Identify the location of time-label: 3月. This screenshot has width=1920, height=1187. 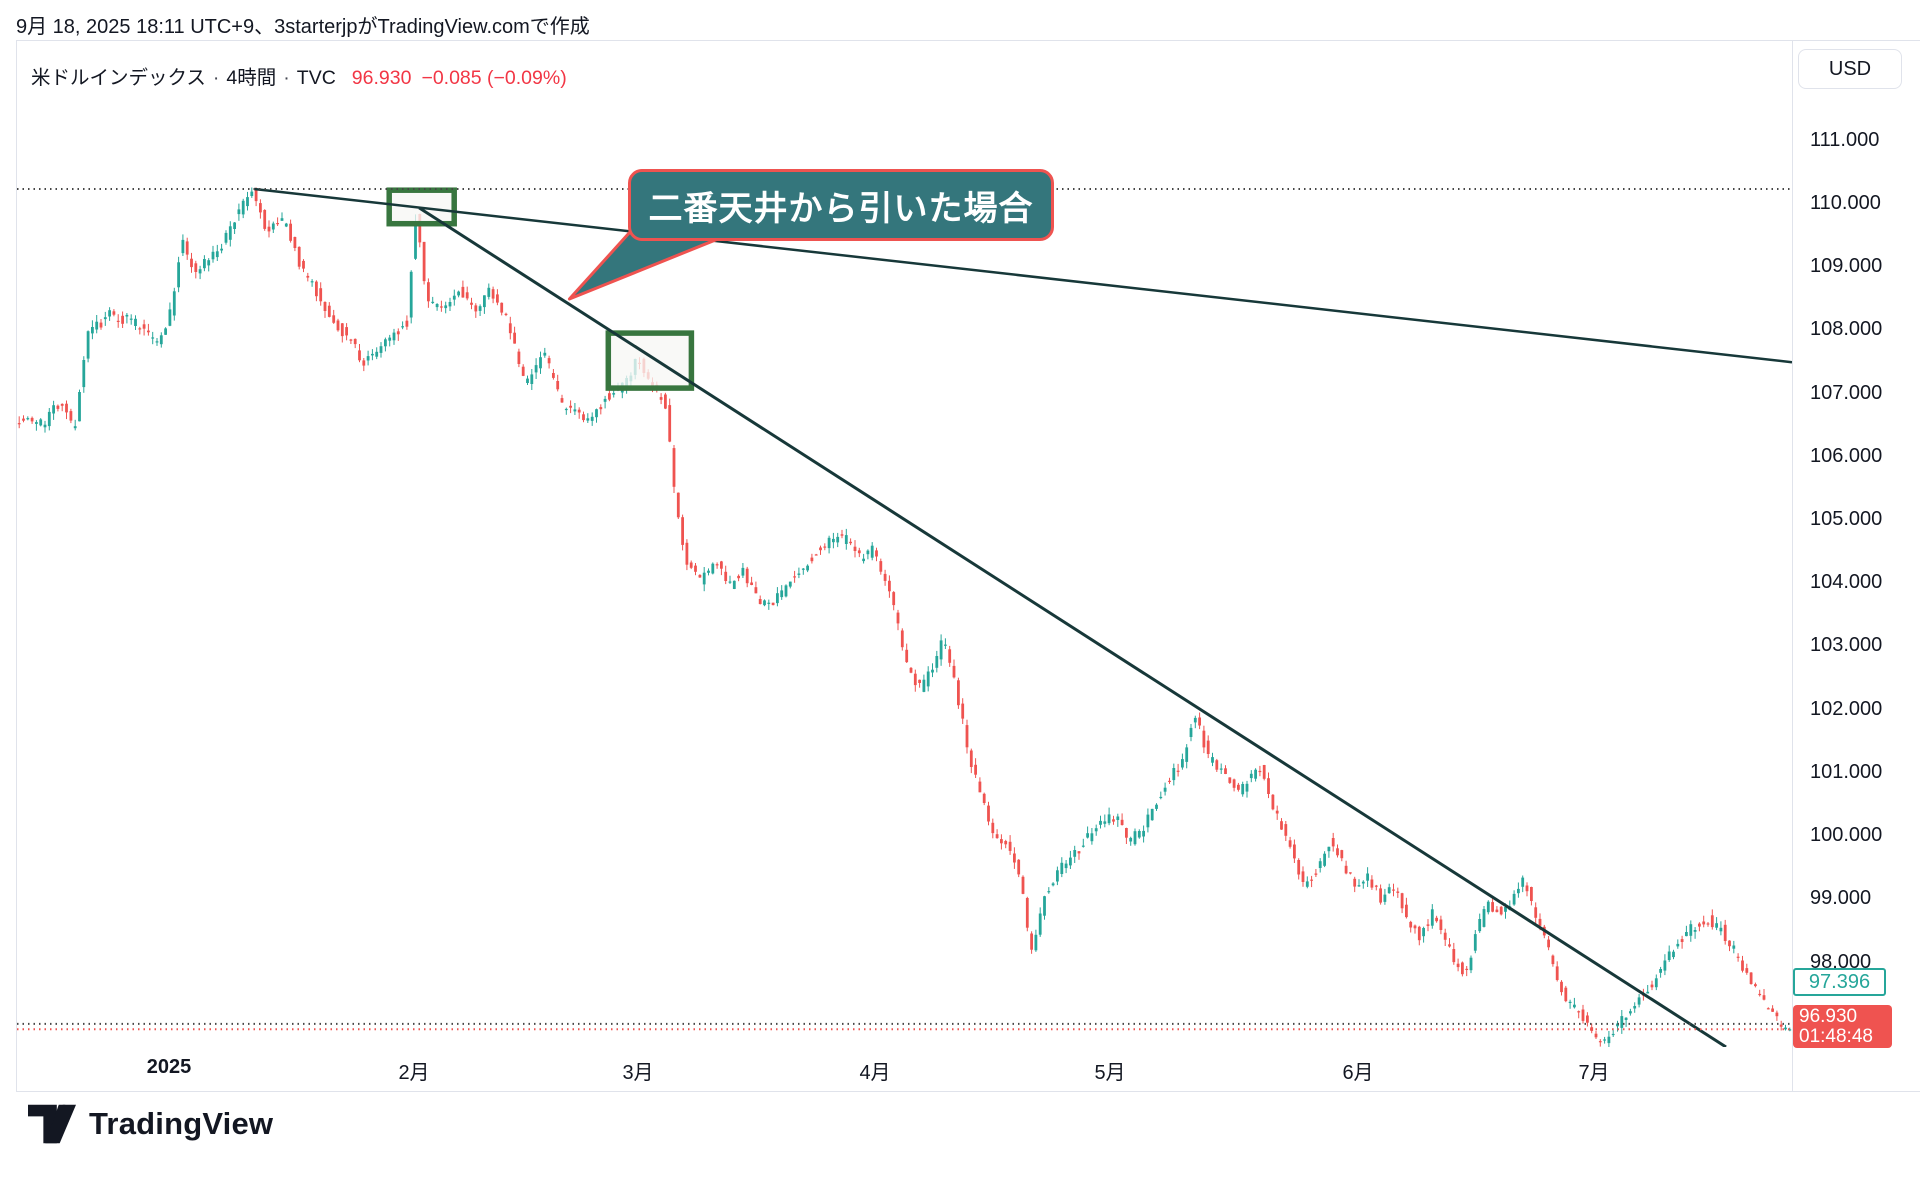
(638, 1073).